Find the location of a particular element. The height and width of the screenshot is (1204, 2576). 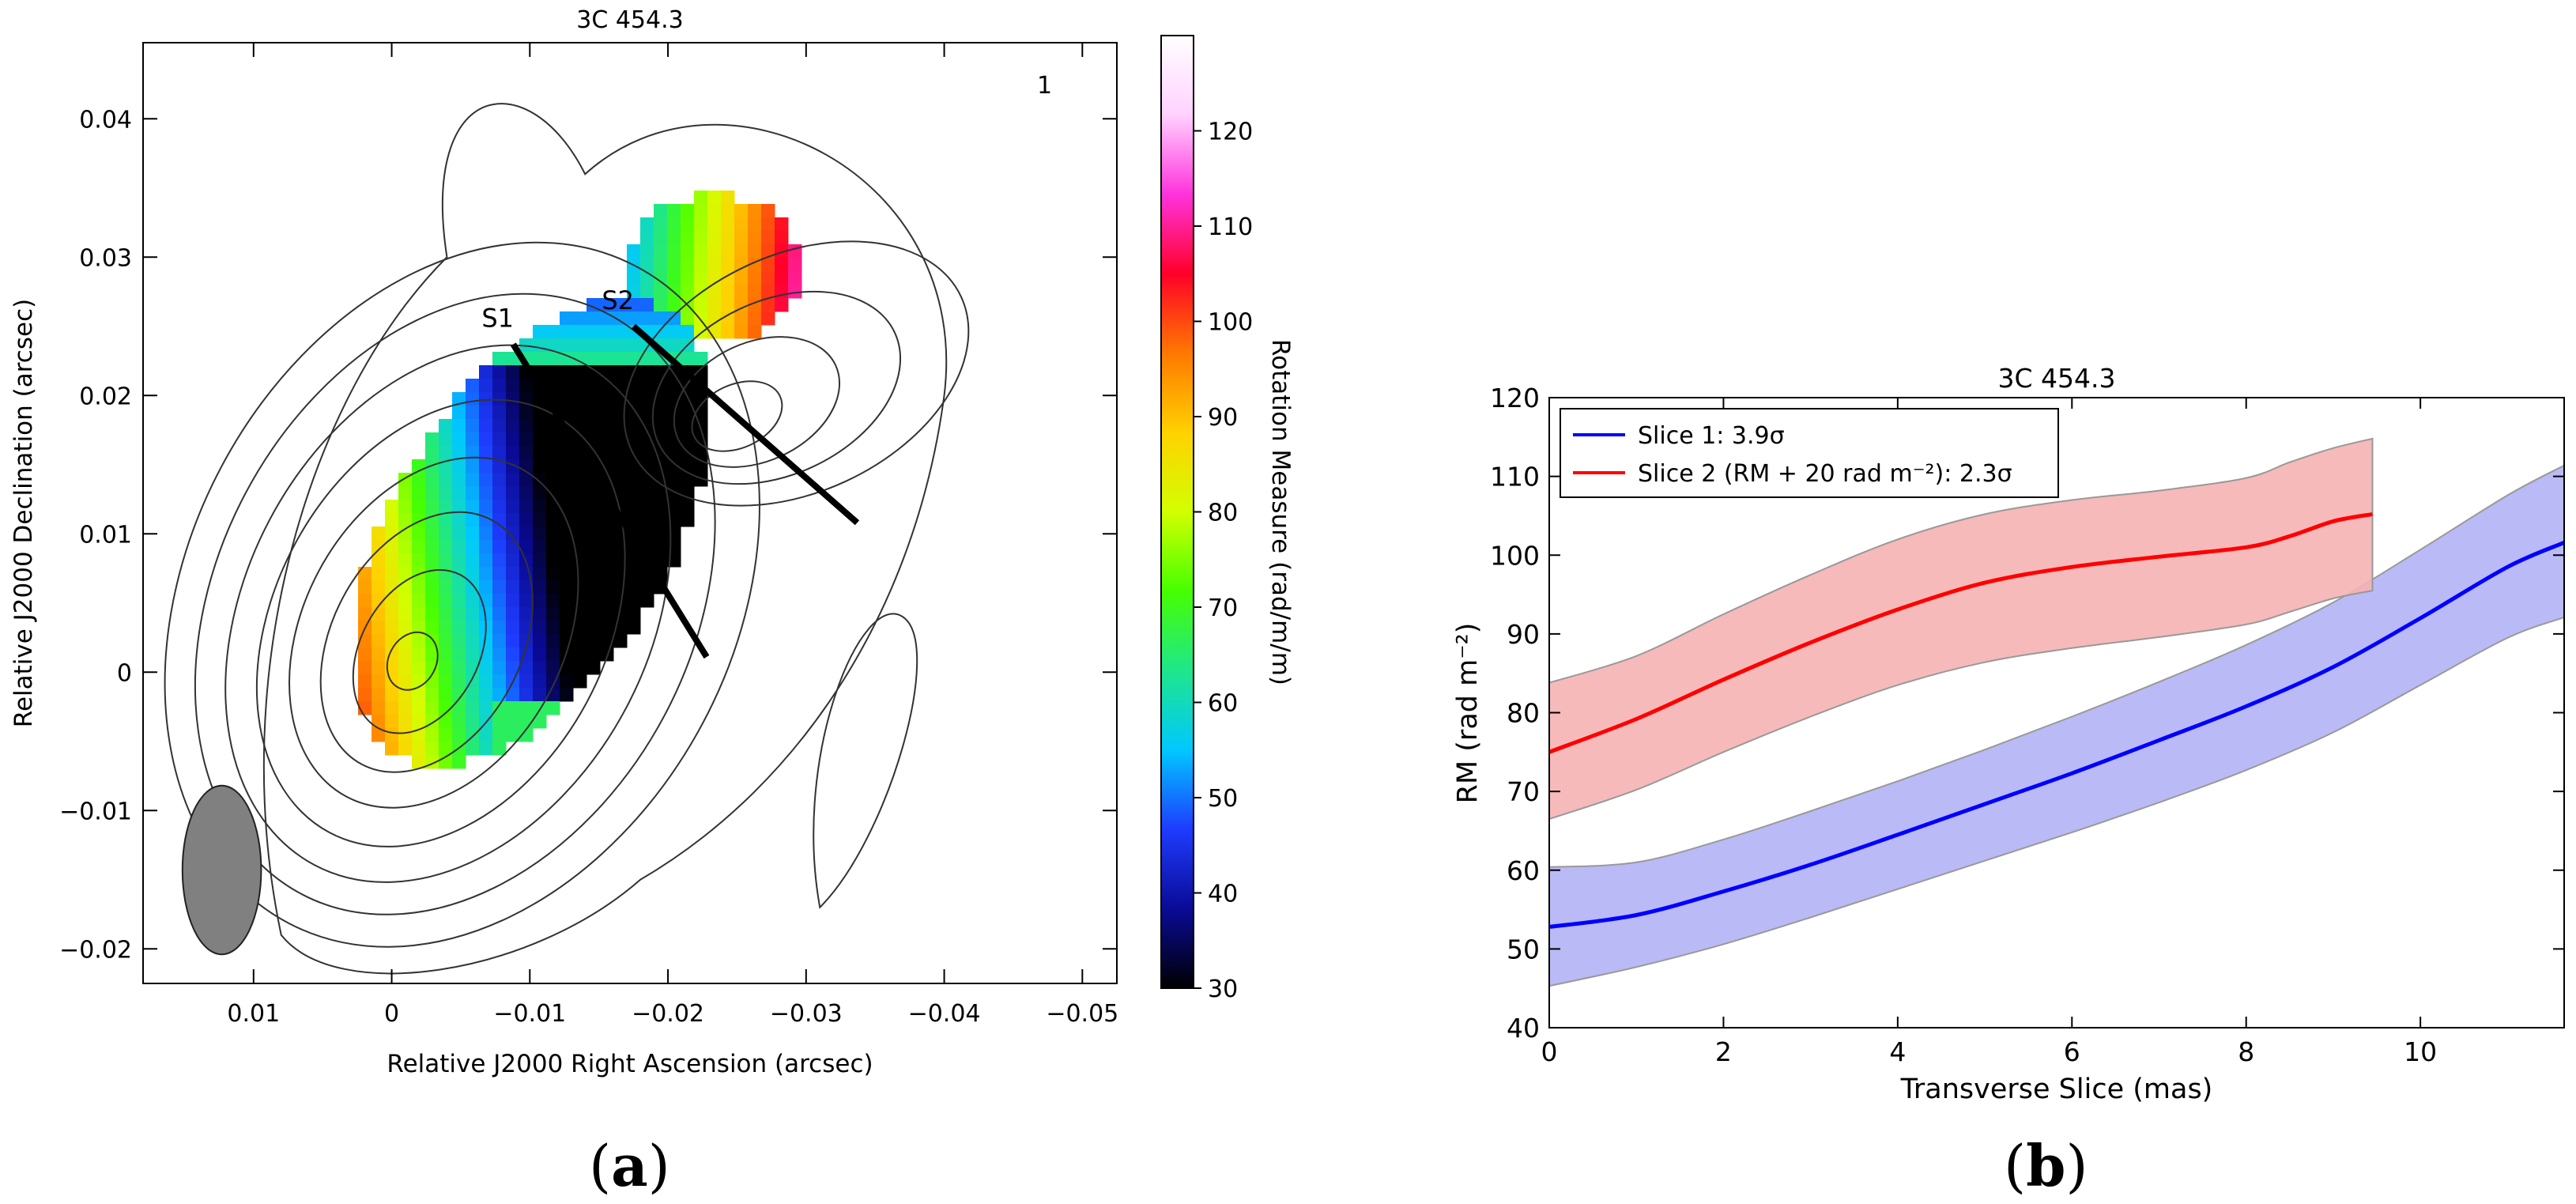

x-tick-label: 8 is located at coordinates (2246, 1051).